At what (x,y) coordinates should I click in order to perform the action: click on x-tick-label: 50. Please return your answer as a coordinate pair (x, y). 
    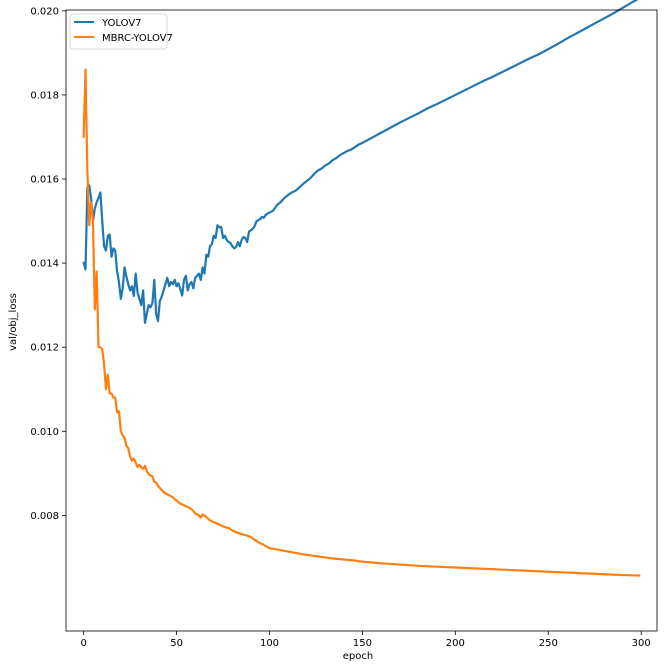
    Looking at the image, I should click on (176, 643).